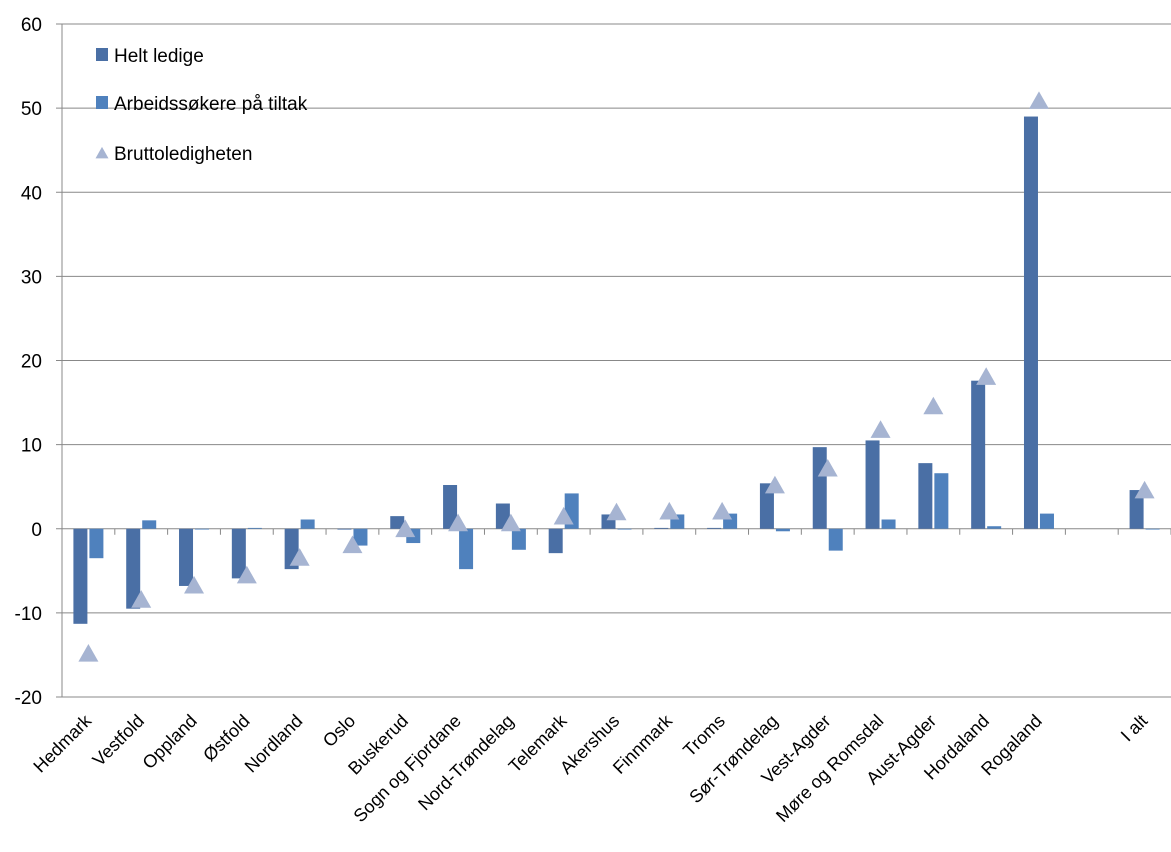  What do you see at coordinates (159, 56) in the screenshot?
I see `legend-label: Helt ledige` at bounding box center [159, 56].